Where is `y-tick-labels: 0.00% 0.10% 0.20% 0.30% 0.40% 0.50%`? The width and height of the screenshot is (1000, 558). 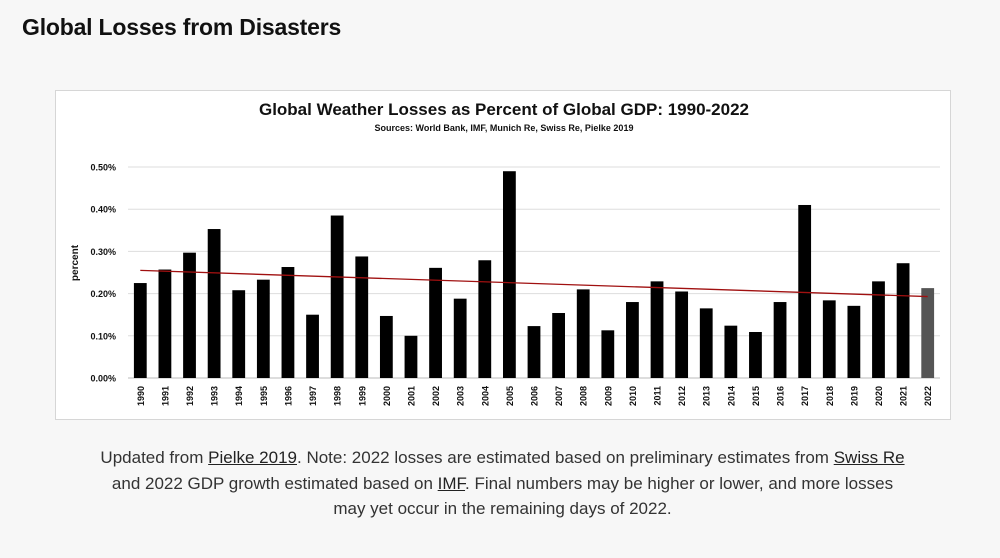
y-tick-labels: 0.00% 0.10% 0.20% 0.30% 0.40% 0.50% is located at coordinates (103, 273).